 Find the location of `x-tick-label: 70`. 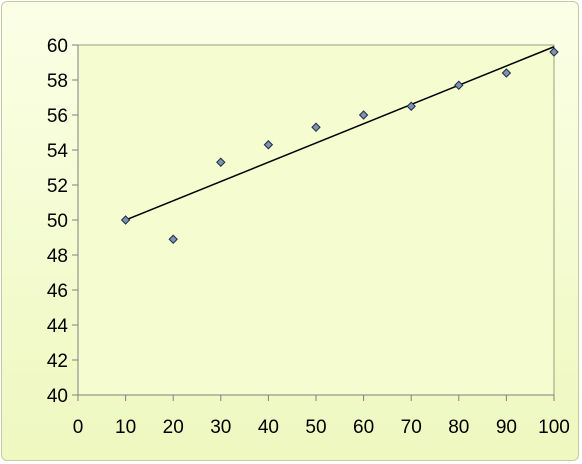

x-tick-label: 70 is located at coordinates (411, 427).